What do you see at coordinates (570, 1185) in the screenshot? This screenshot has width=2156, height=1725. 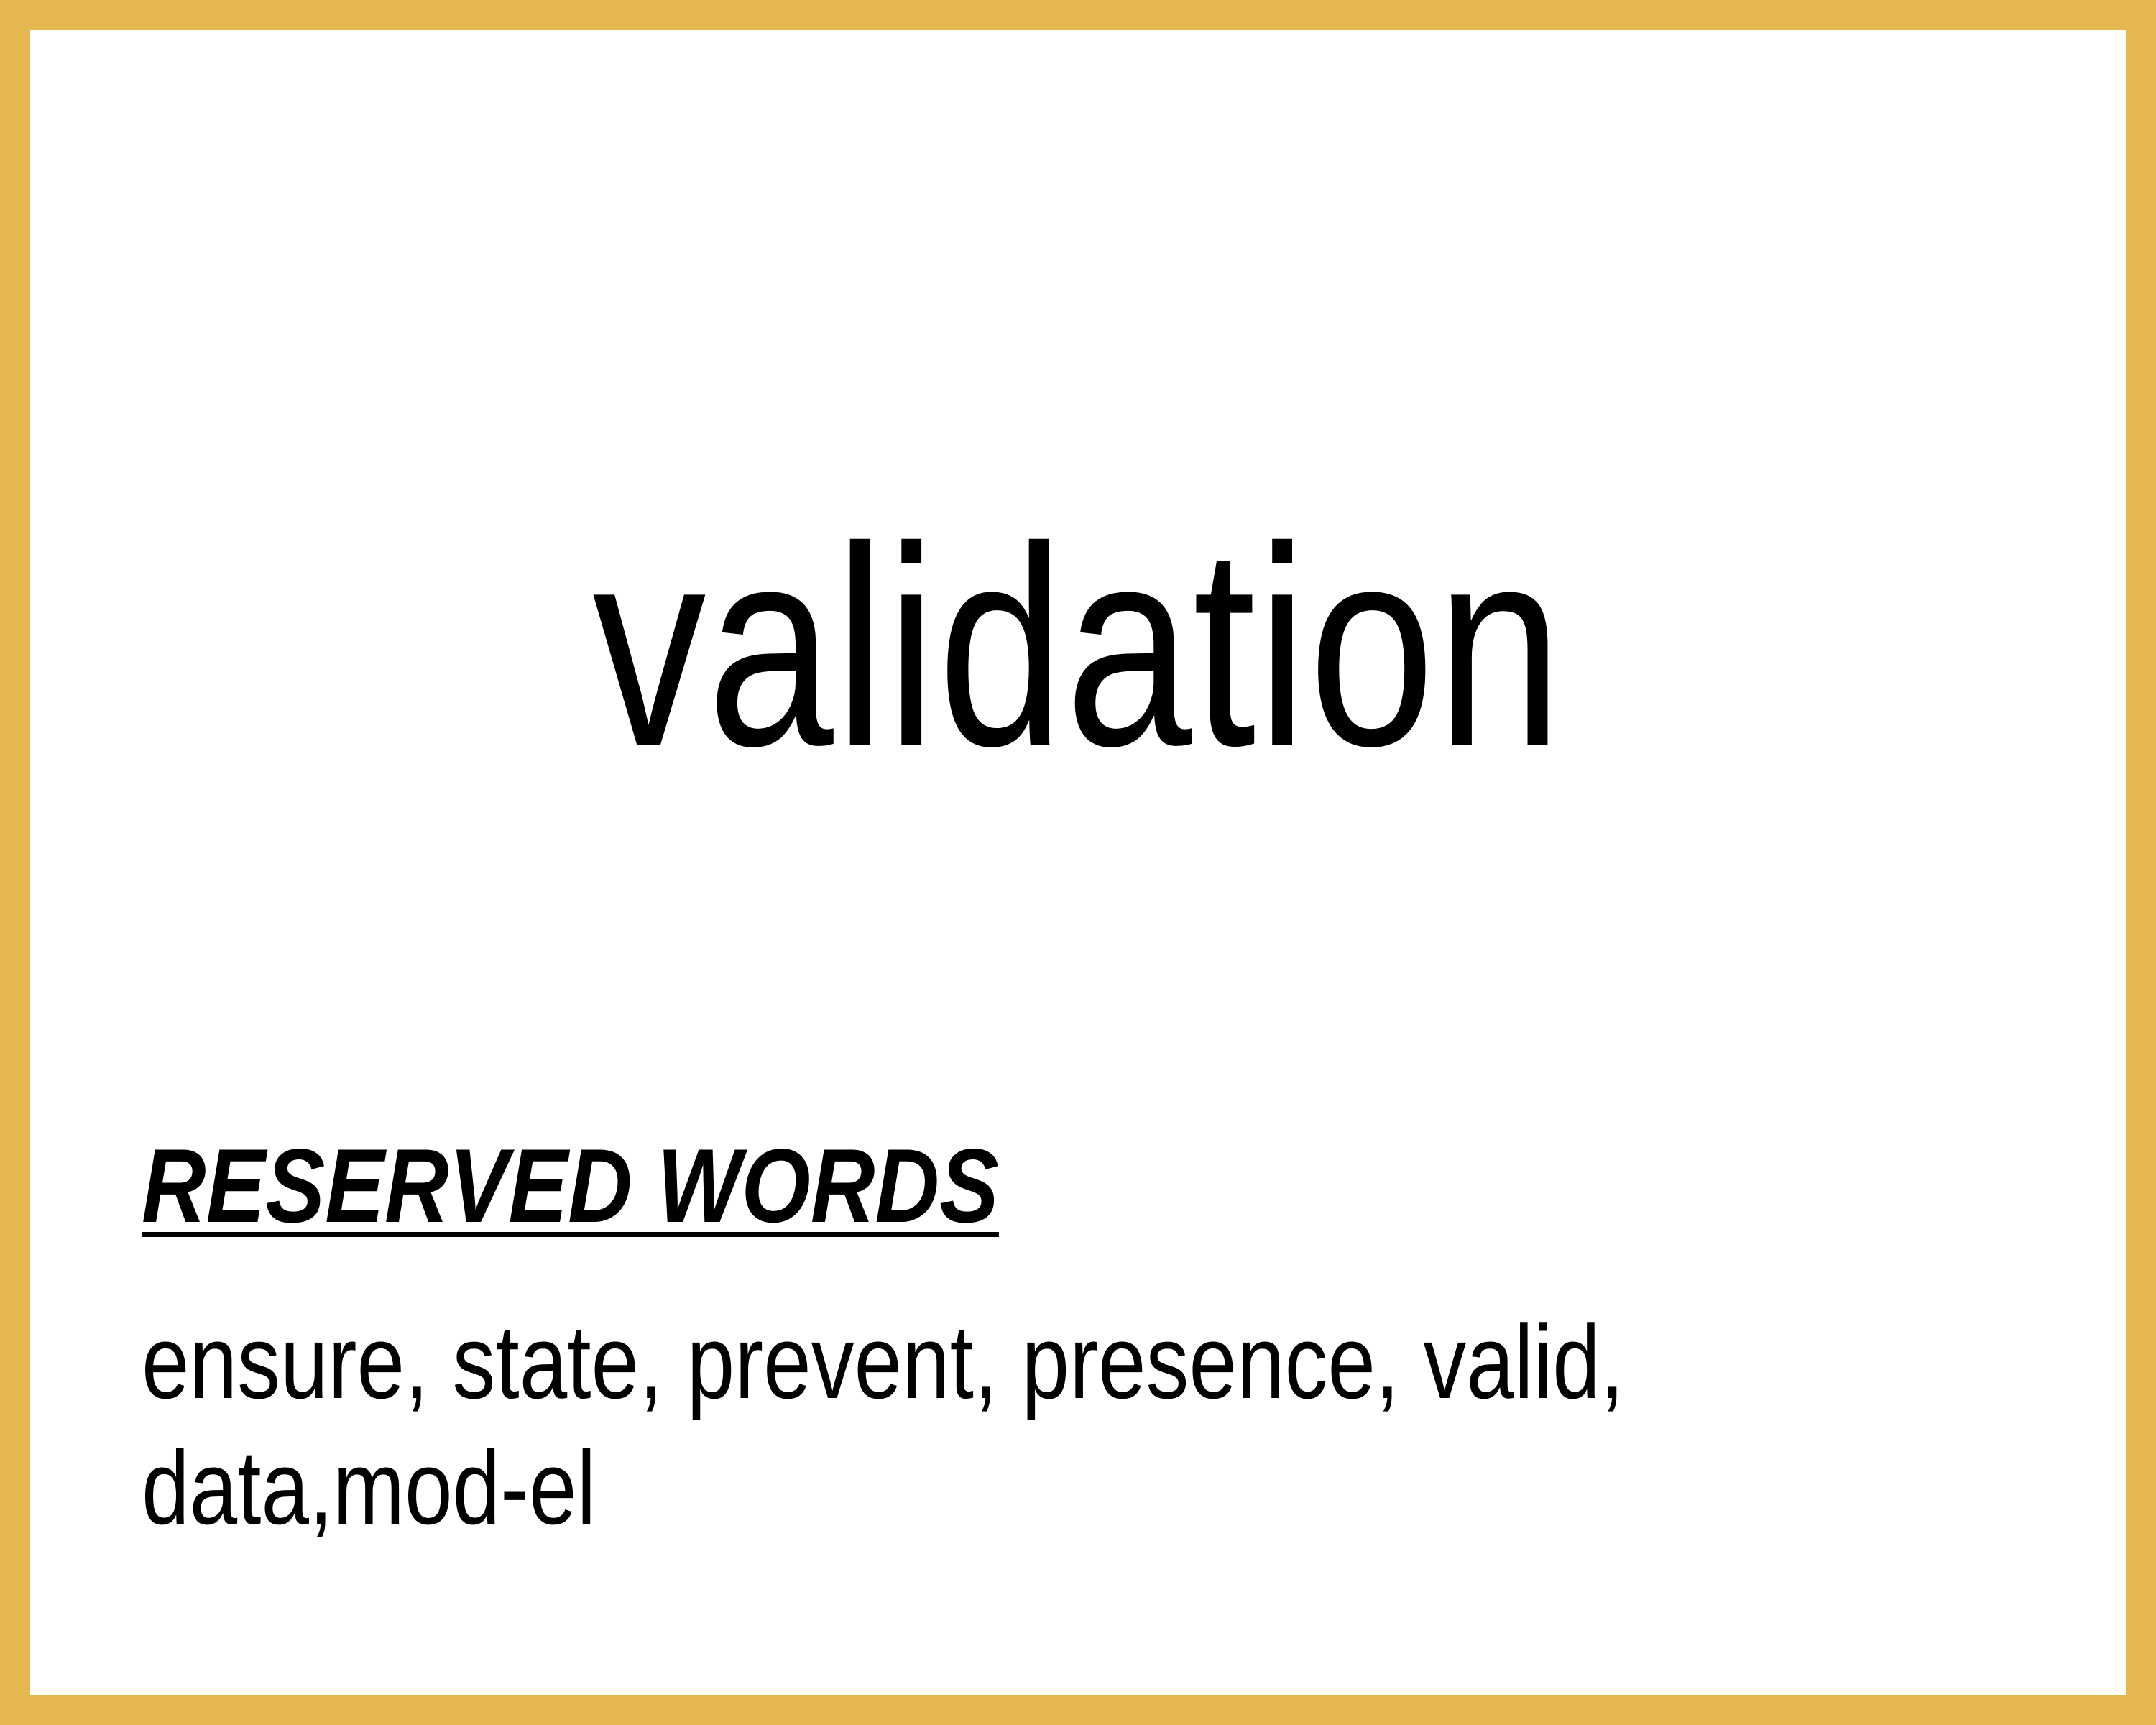 I see `reserved-words-heading: RESERVED WORDS` at bounding box center [570, 1185].